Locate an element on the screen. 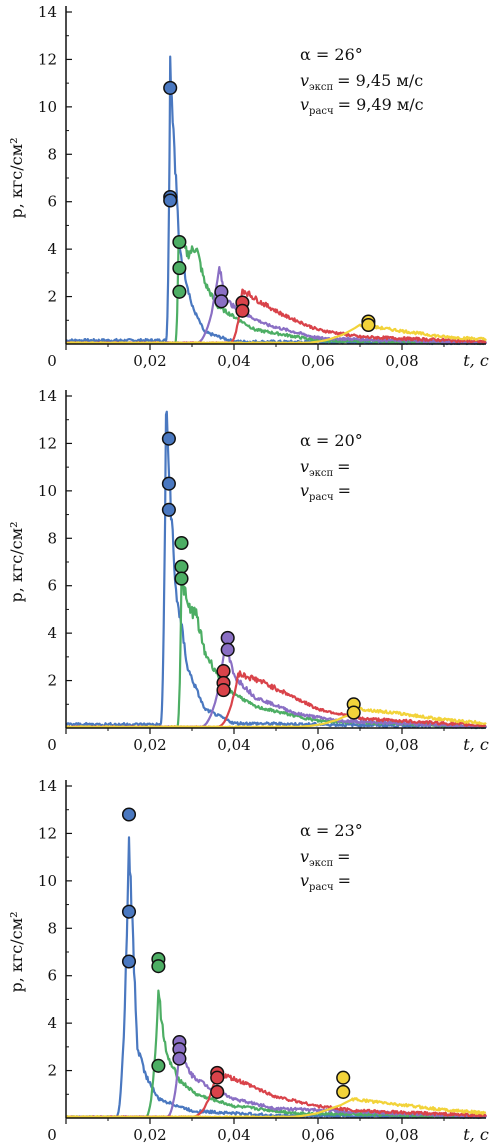 The image size is (494, 1148). alpha-label: α = 20° is located at coordinates (331, 440).